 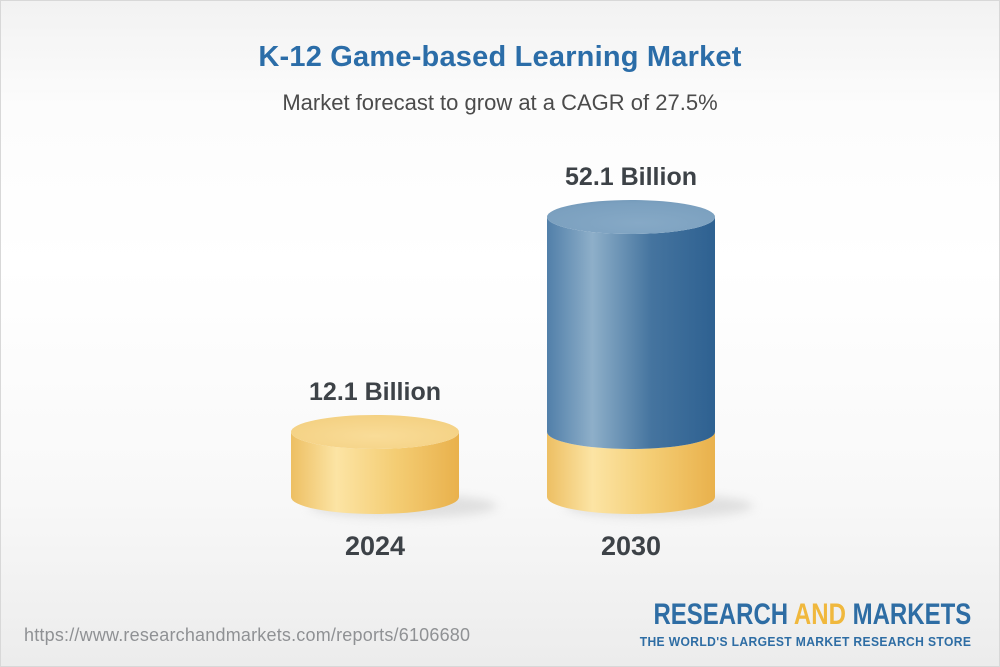 What do you see at coordinates (631, 546) in the screenshot?
I see `year-label-2030: 2030` at bounding box center [631, 546].